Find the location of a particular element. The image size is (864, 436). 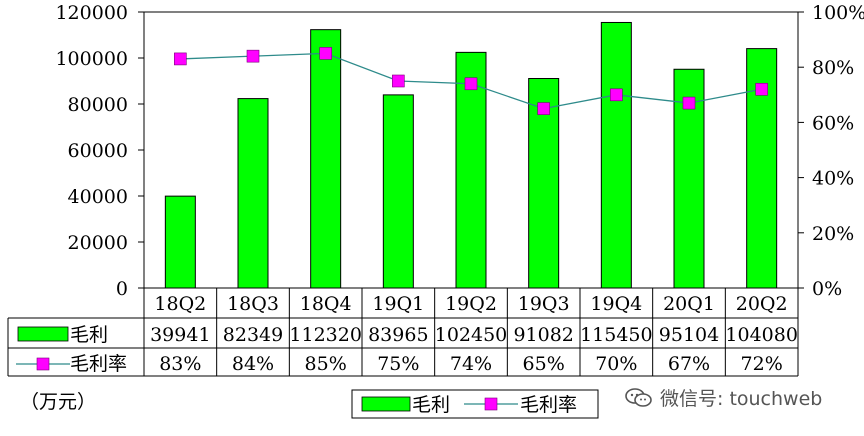

category-label: 19Q1 is located at coordinates (398, 304).